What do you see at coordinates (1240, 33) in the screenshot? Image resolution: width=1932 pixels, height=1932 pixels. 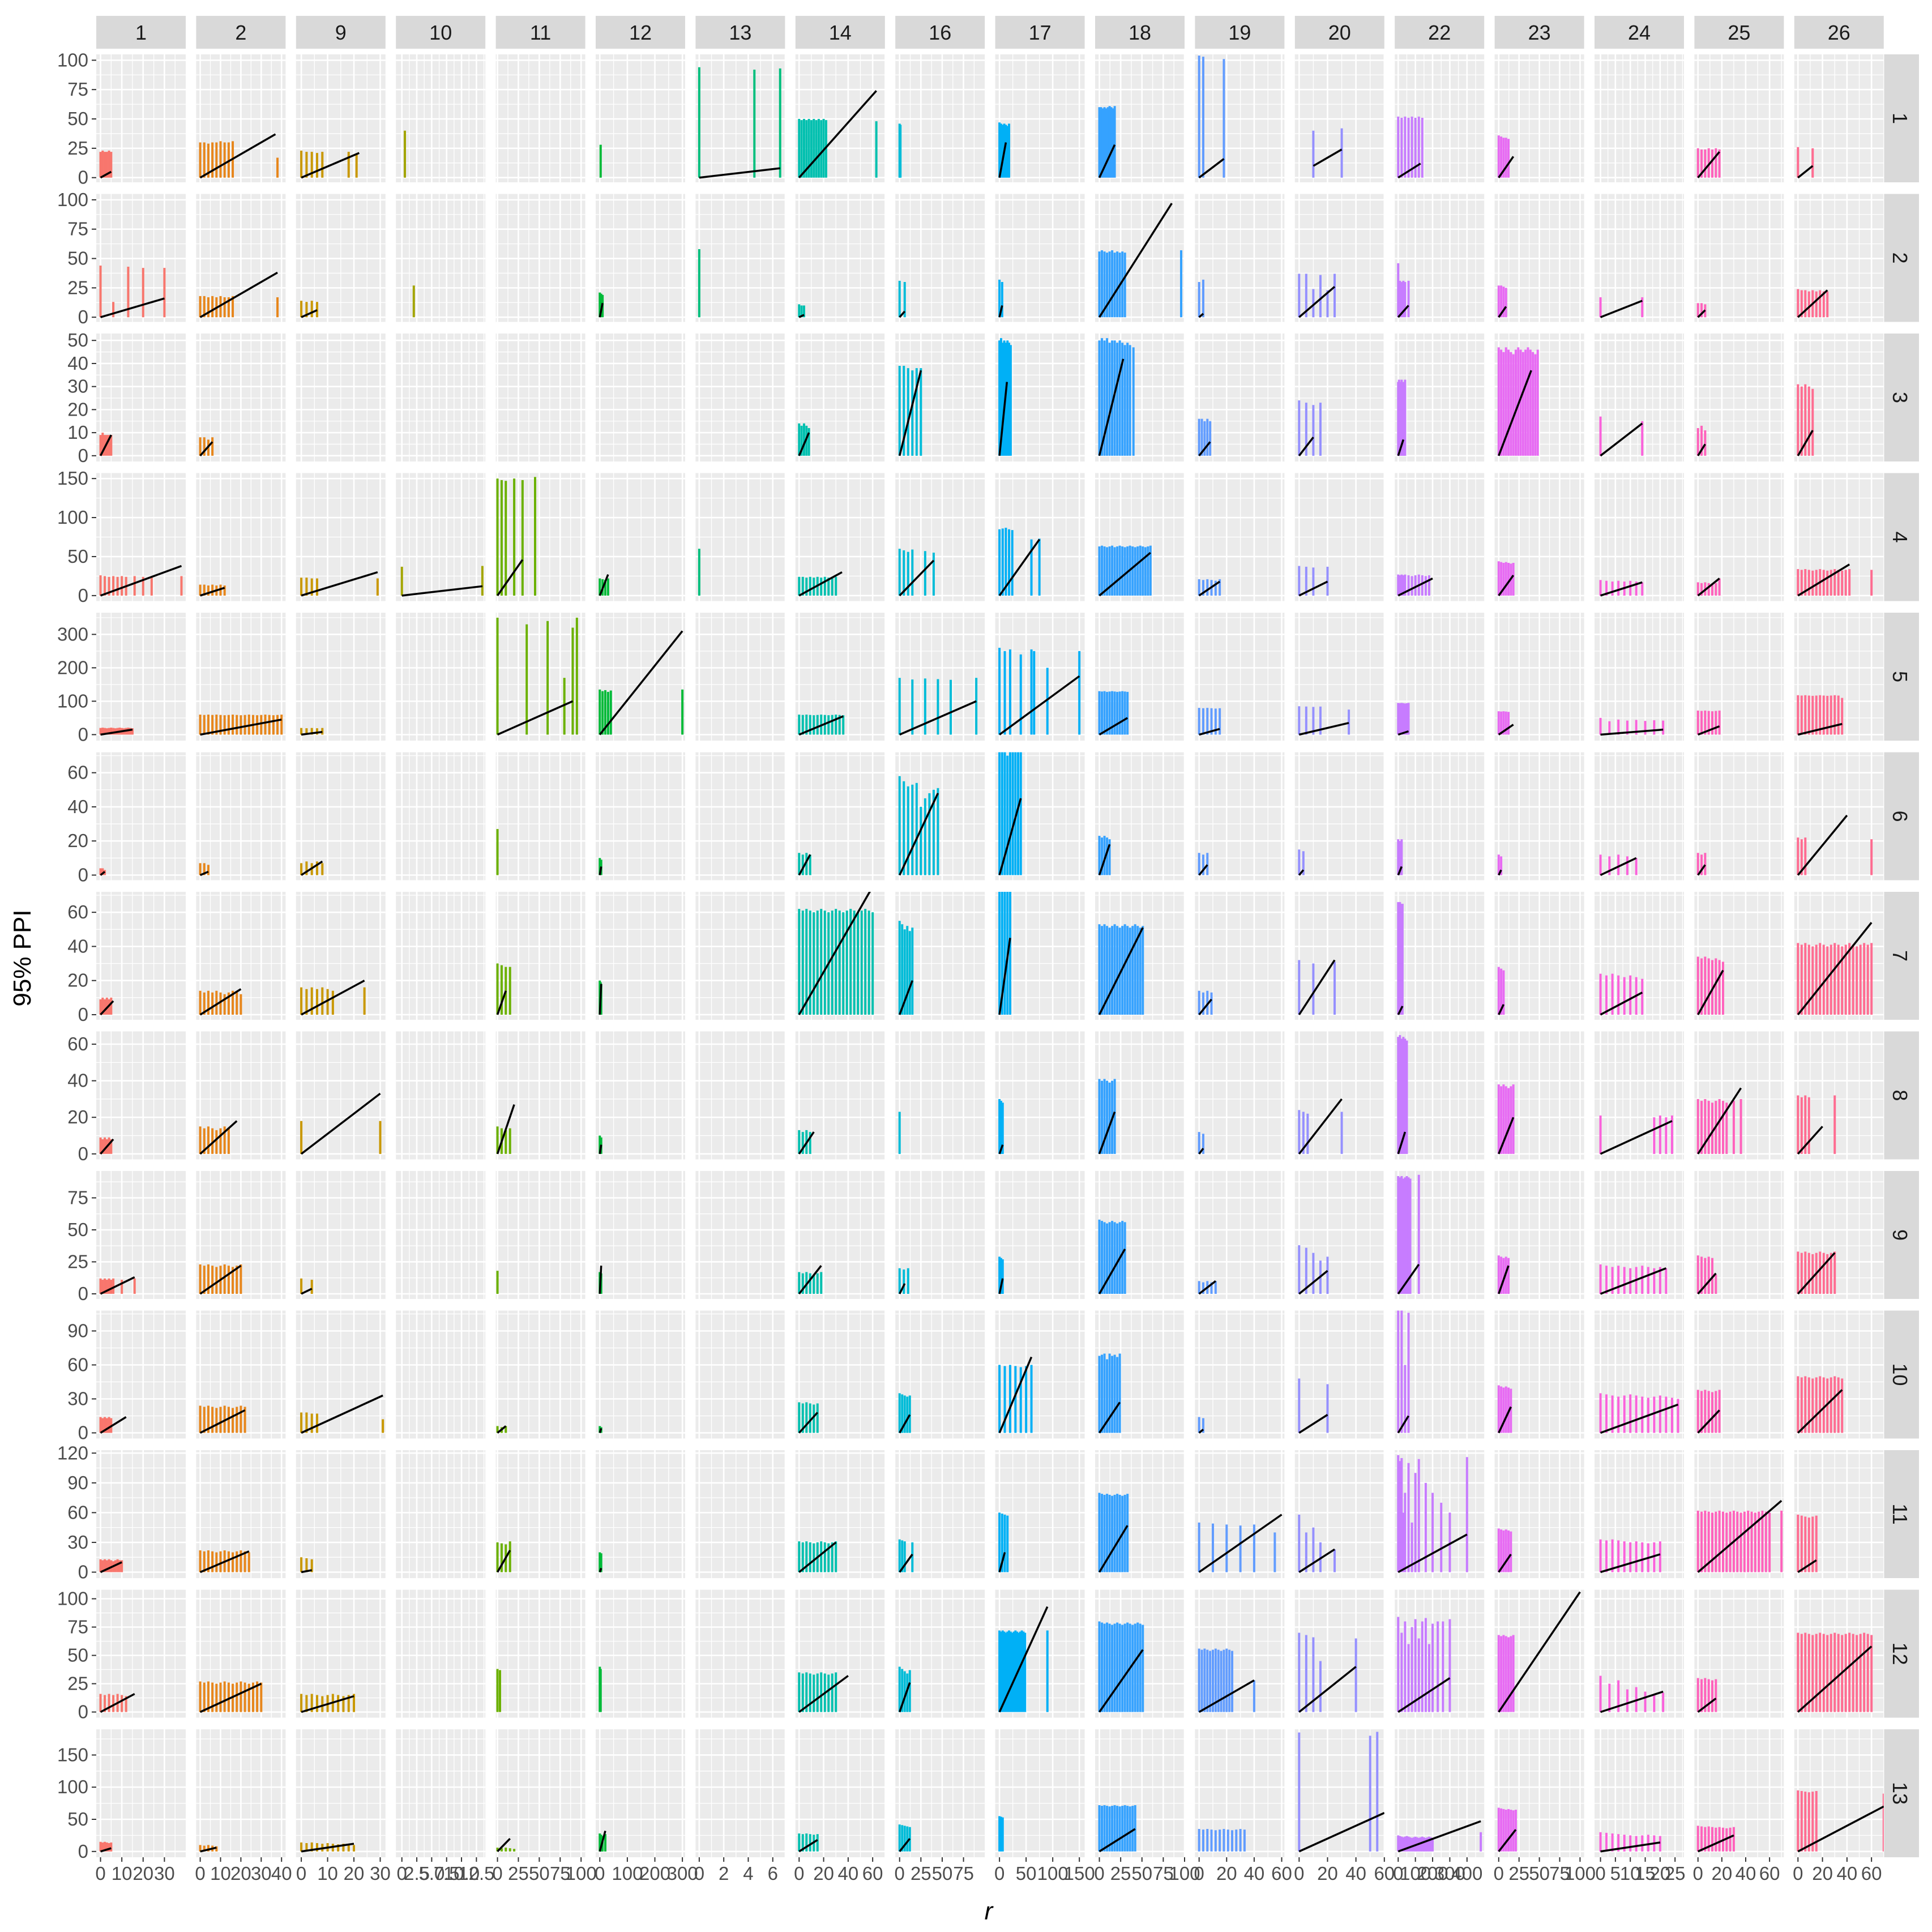 I see `column-strip-label: 19` at bounding box center [1240, 33].